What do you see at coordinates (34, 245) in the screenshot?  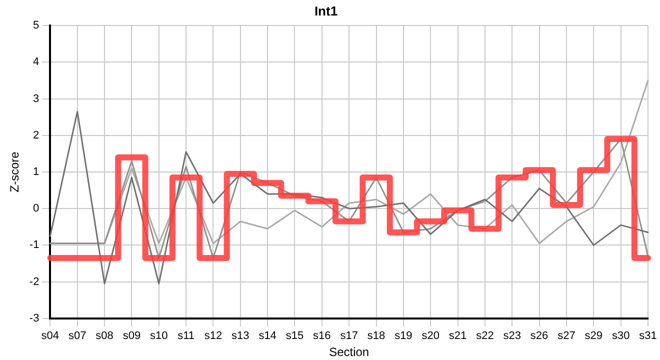 I see `y-tick-label: -1` at bounding box center [34, 245].